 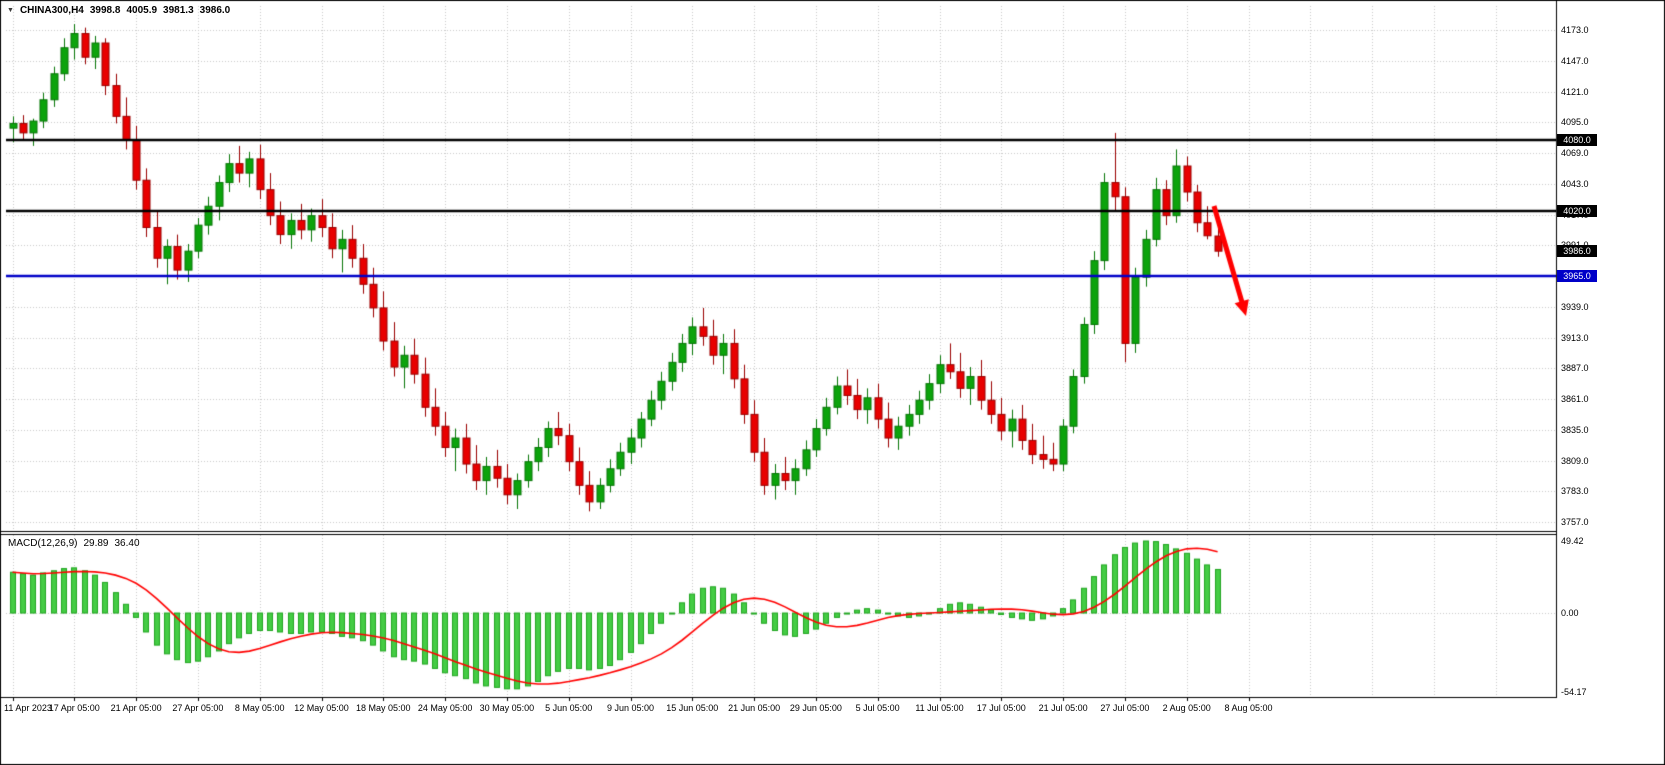 I want to click on ohlc-low: 3981.3, so click(x=178, y=10).